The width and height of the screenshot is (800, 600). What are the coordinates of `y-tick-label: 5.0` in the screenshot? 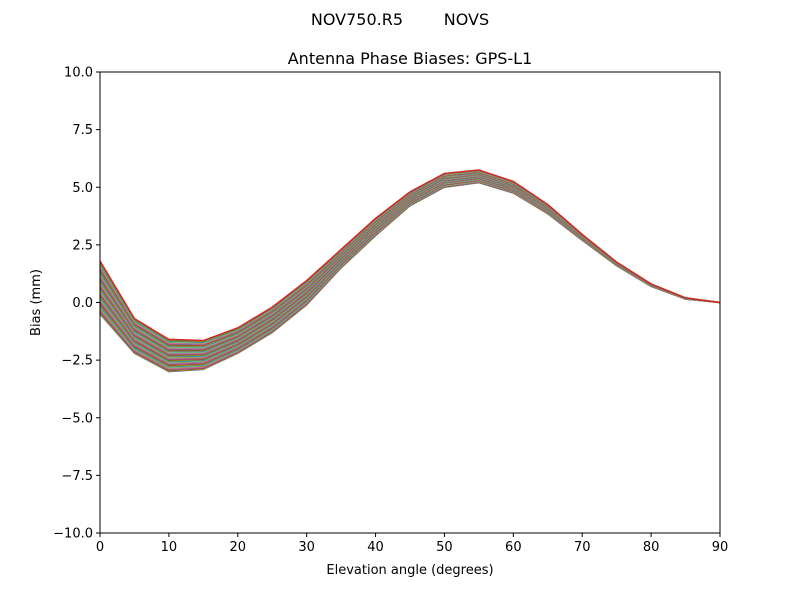 It's located at (82, 188).